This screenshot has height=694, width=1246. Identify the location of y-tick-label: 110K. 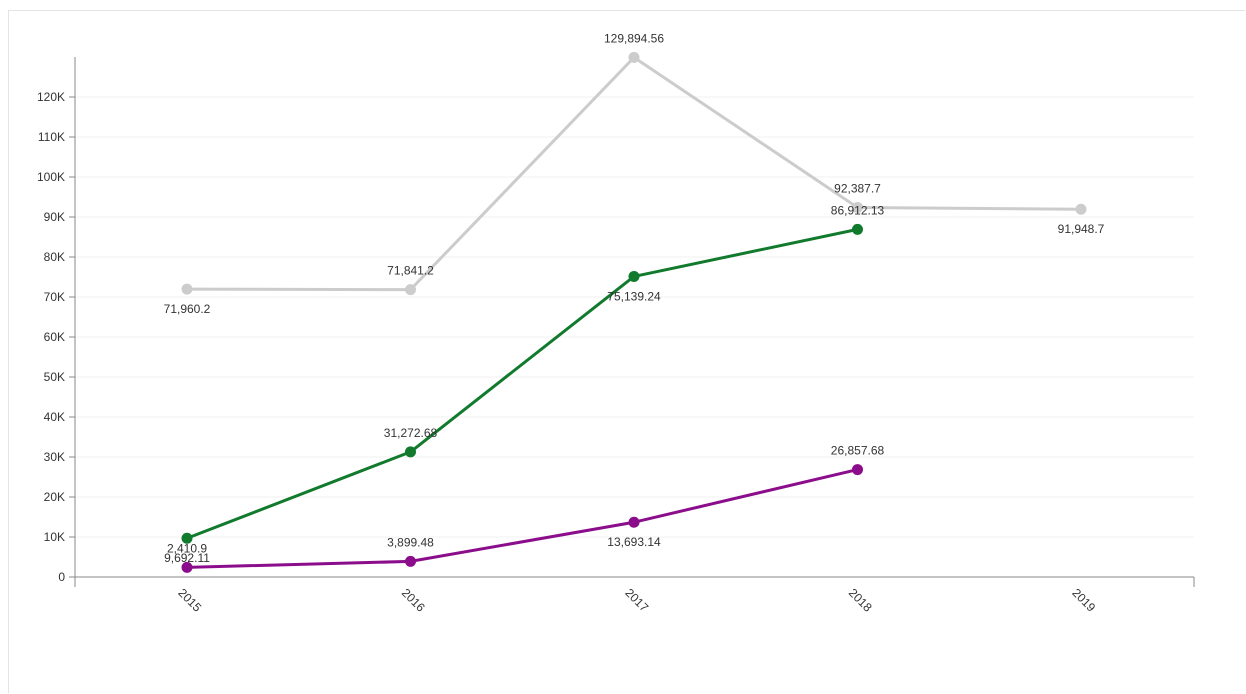
(51, 137).